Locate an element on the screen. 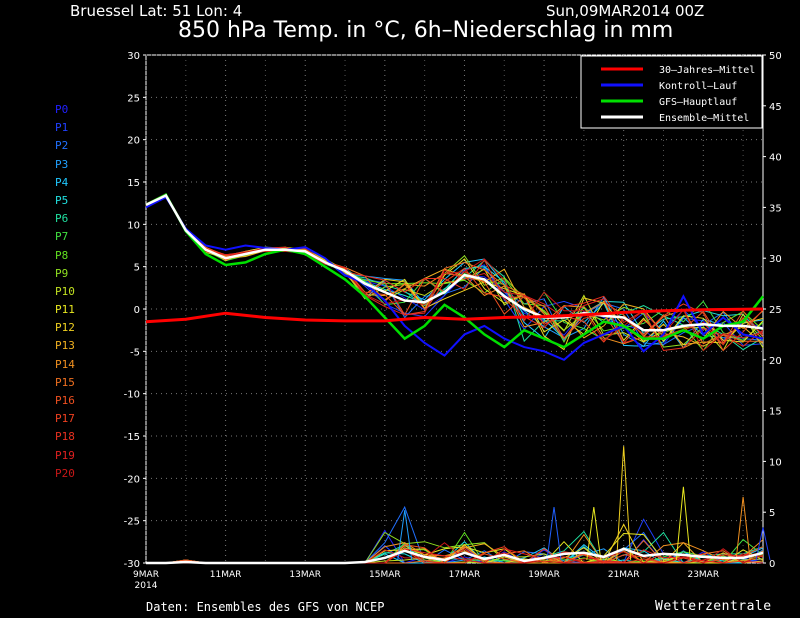  y-right-tick-label: 25 is located at coordinates (775, 310).